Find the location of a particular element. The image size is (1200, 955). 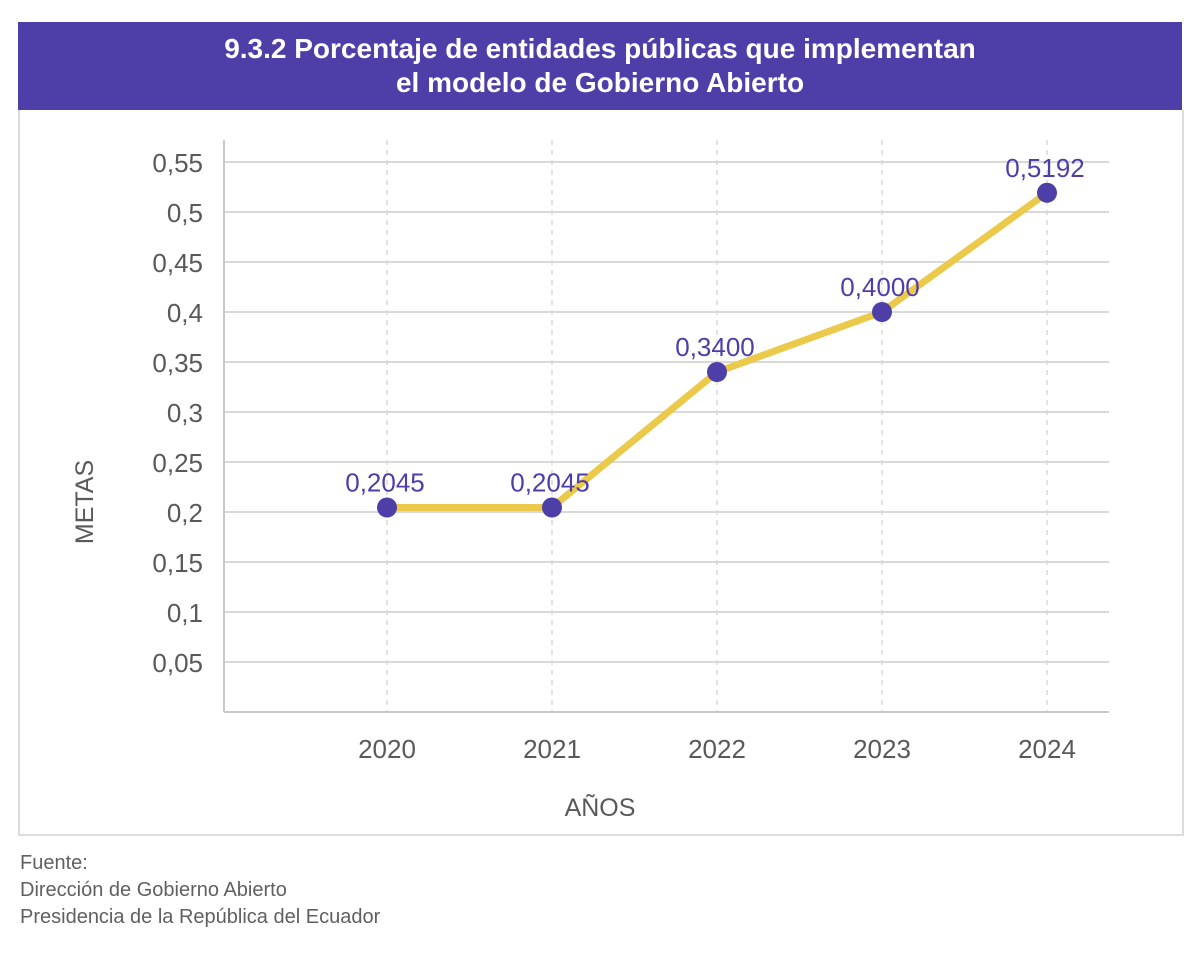

x-tick-label: 2023 is located at coordinates (882, 749).